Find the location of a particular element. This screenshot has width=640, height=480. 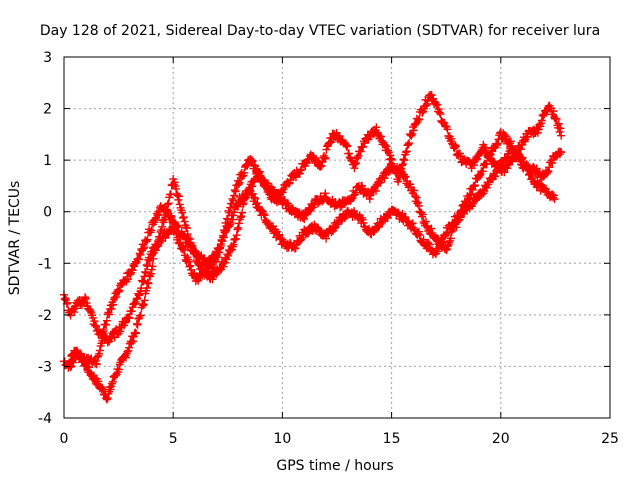

x-tick-label: 5 is located at coordinates (173, 439).